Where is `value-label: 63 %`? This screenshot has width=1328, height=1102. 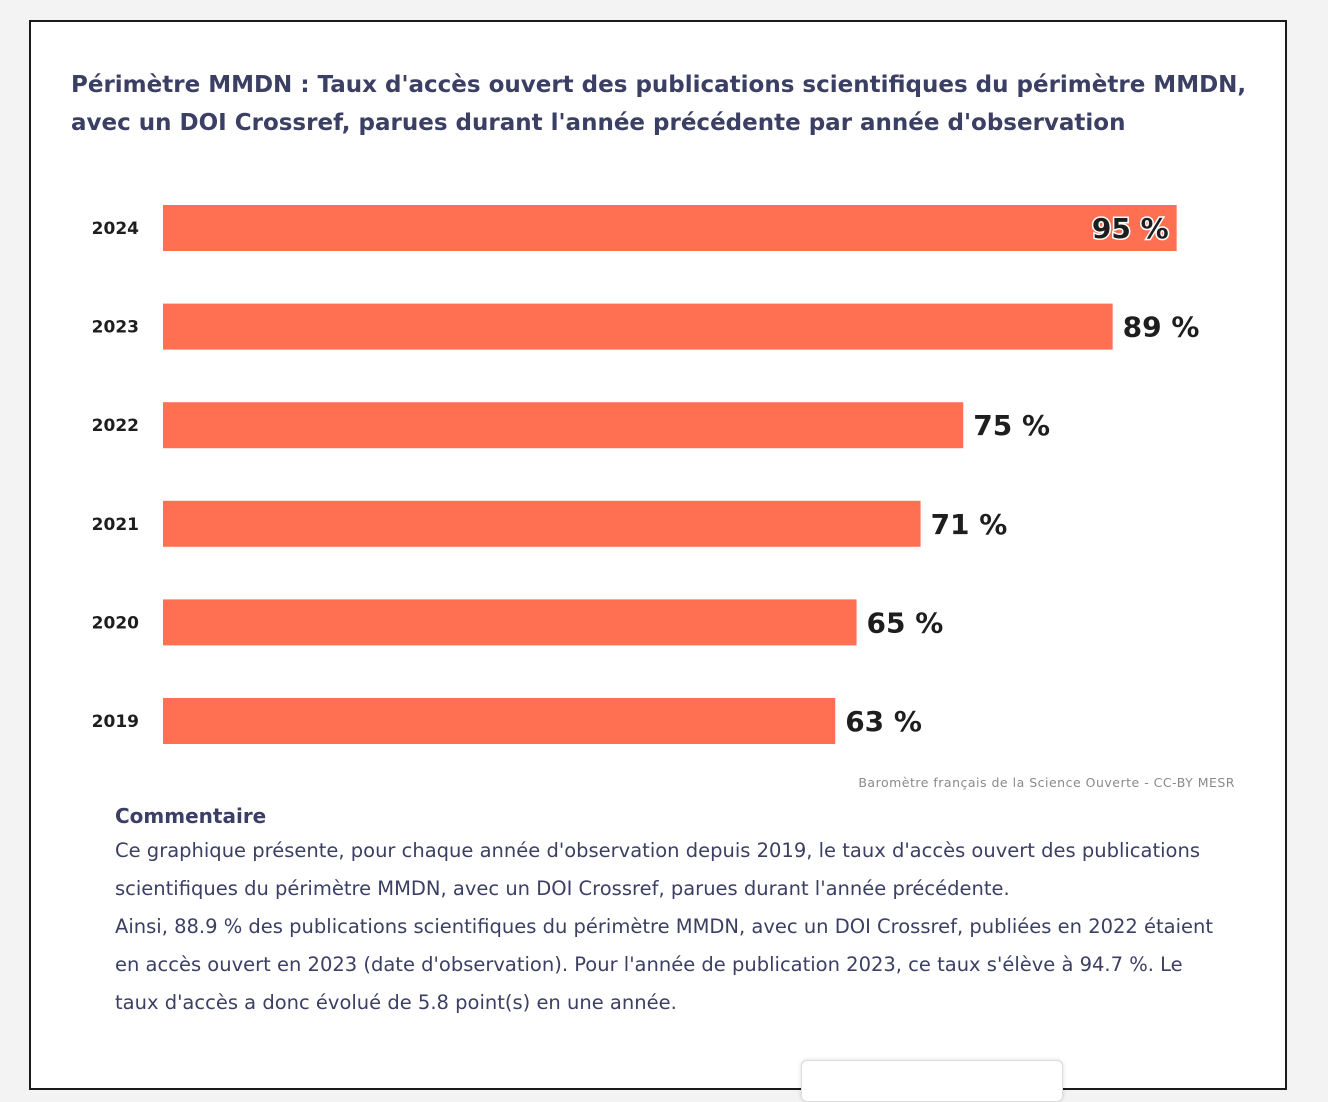 value-label: 63 % is located at coordinates (883, 721).